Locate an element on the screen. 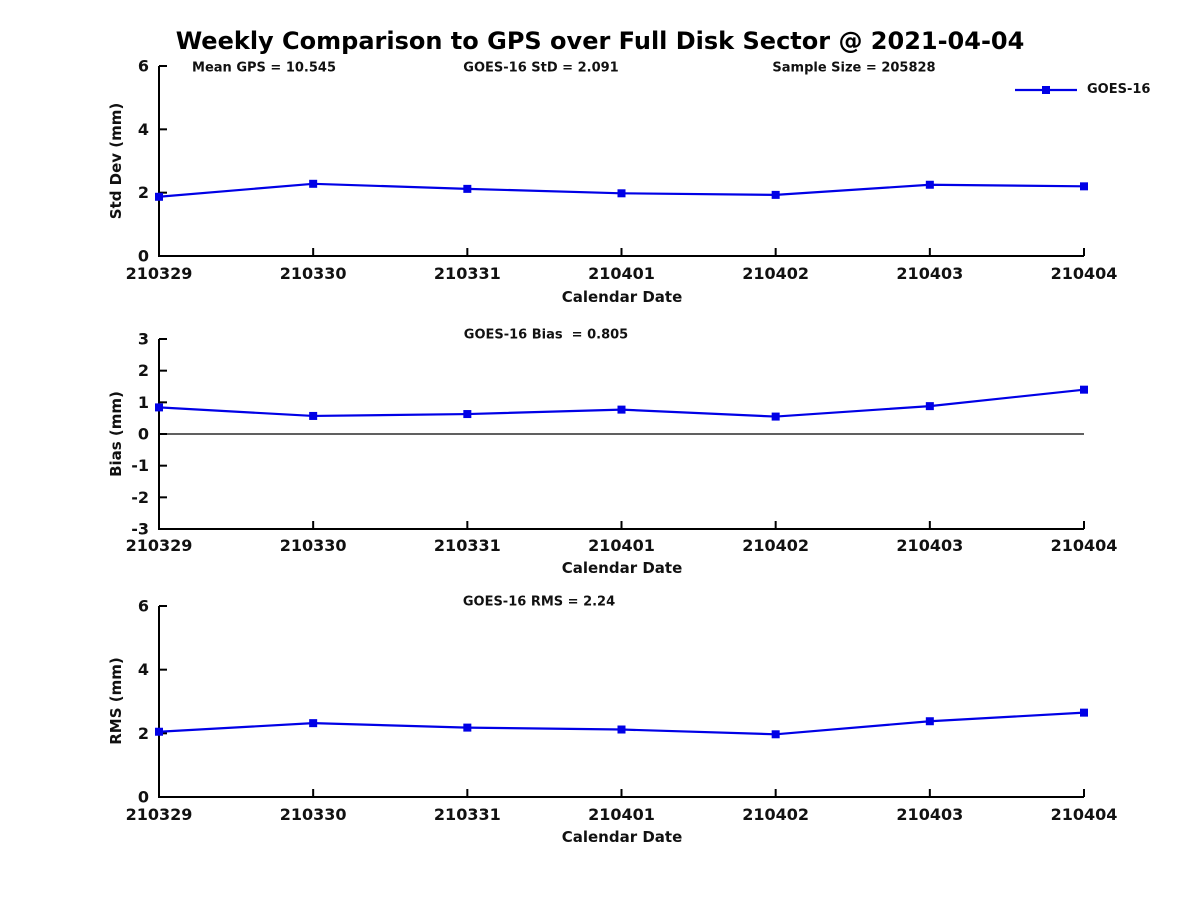 This screenshot has height=900, width=1200. stddev-x-axis-label: Calendar Date is located at coordinates (622, 297).